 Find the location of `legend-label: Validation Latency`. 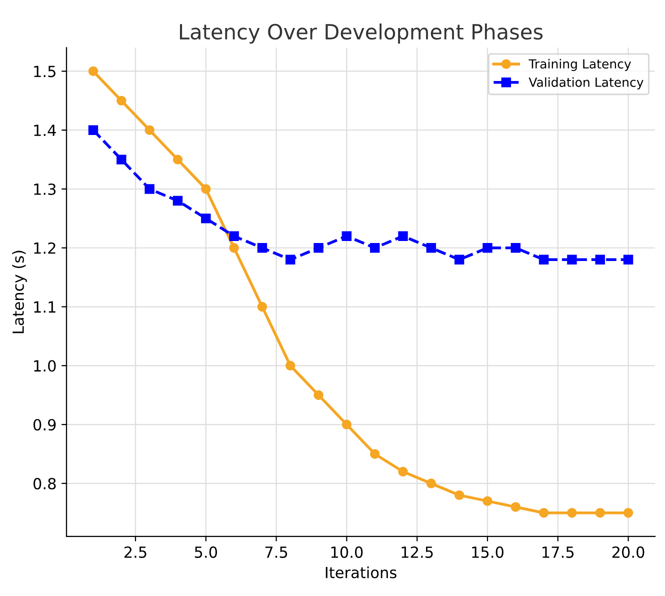

legend-label: Validation Latency is located at coordinates (586, 83).